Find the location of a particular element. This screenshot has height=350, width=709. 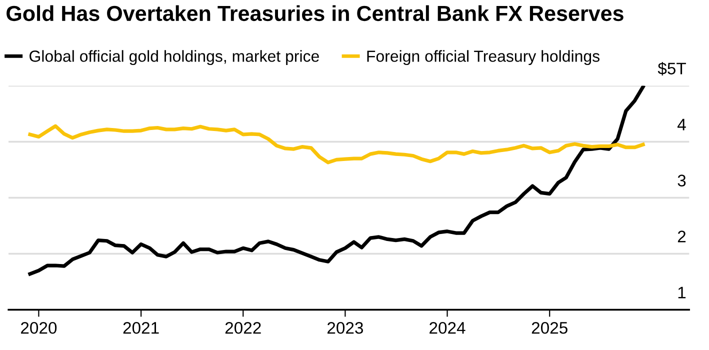

legend-label: Foreign official Treasury holdings is located at coordinates (483, 58).